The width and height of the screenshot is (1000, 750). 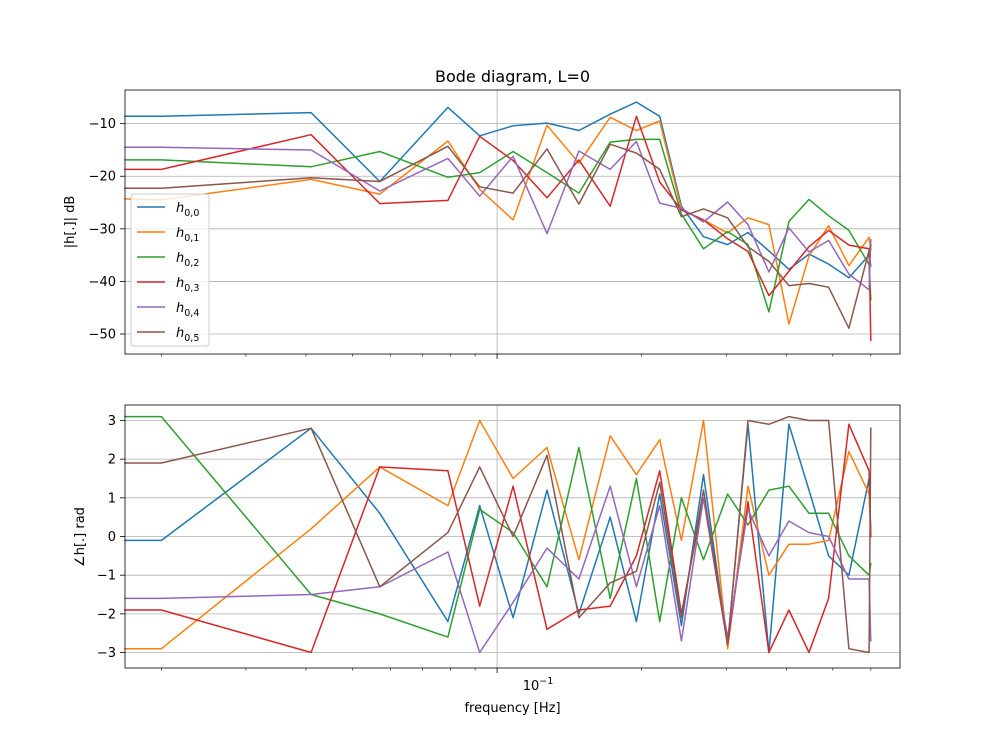 What do you see at coordinates (538, 685) in the screenshot?
I see `x-tick-label: 10−1` at bounding box center [538, 685].